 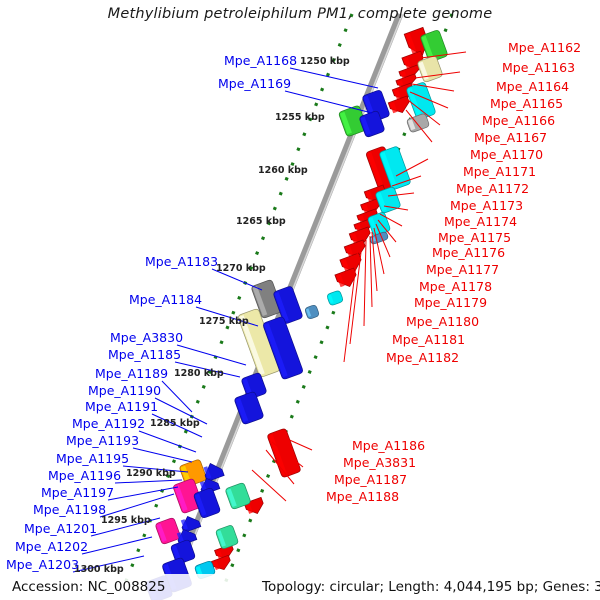 I want to click on gene-label-Mpe_A1187: Mpe_A1187, so click(x=371, y=479).